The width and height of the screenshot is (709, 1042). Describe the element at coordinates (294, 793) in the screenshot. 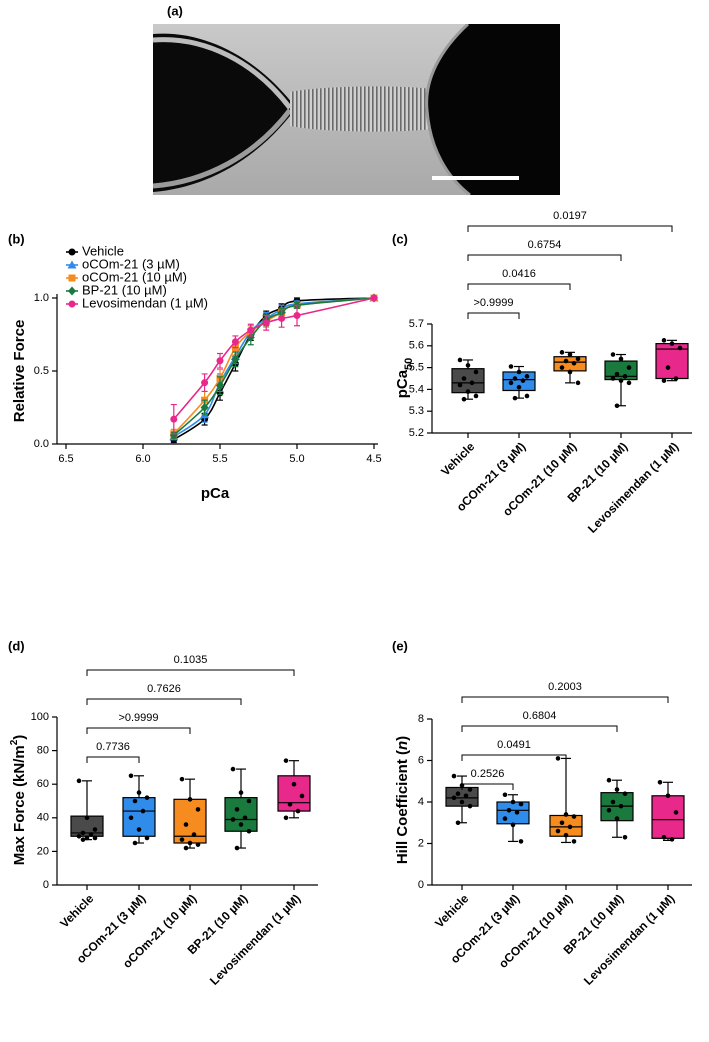

I see `box` at that location.